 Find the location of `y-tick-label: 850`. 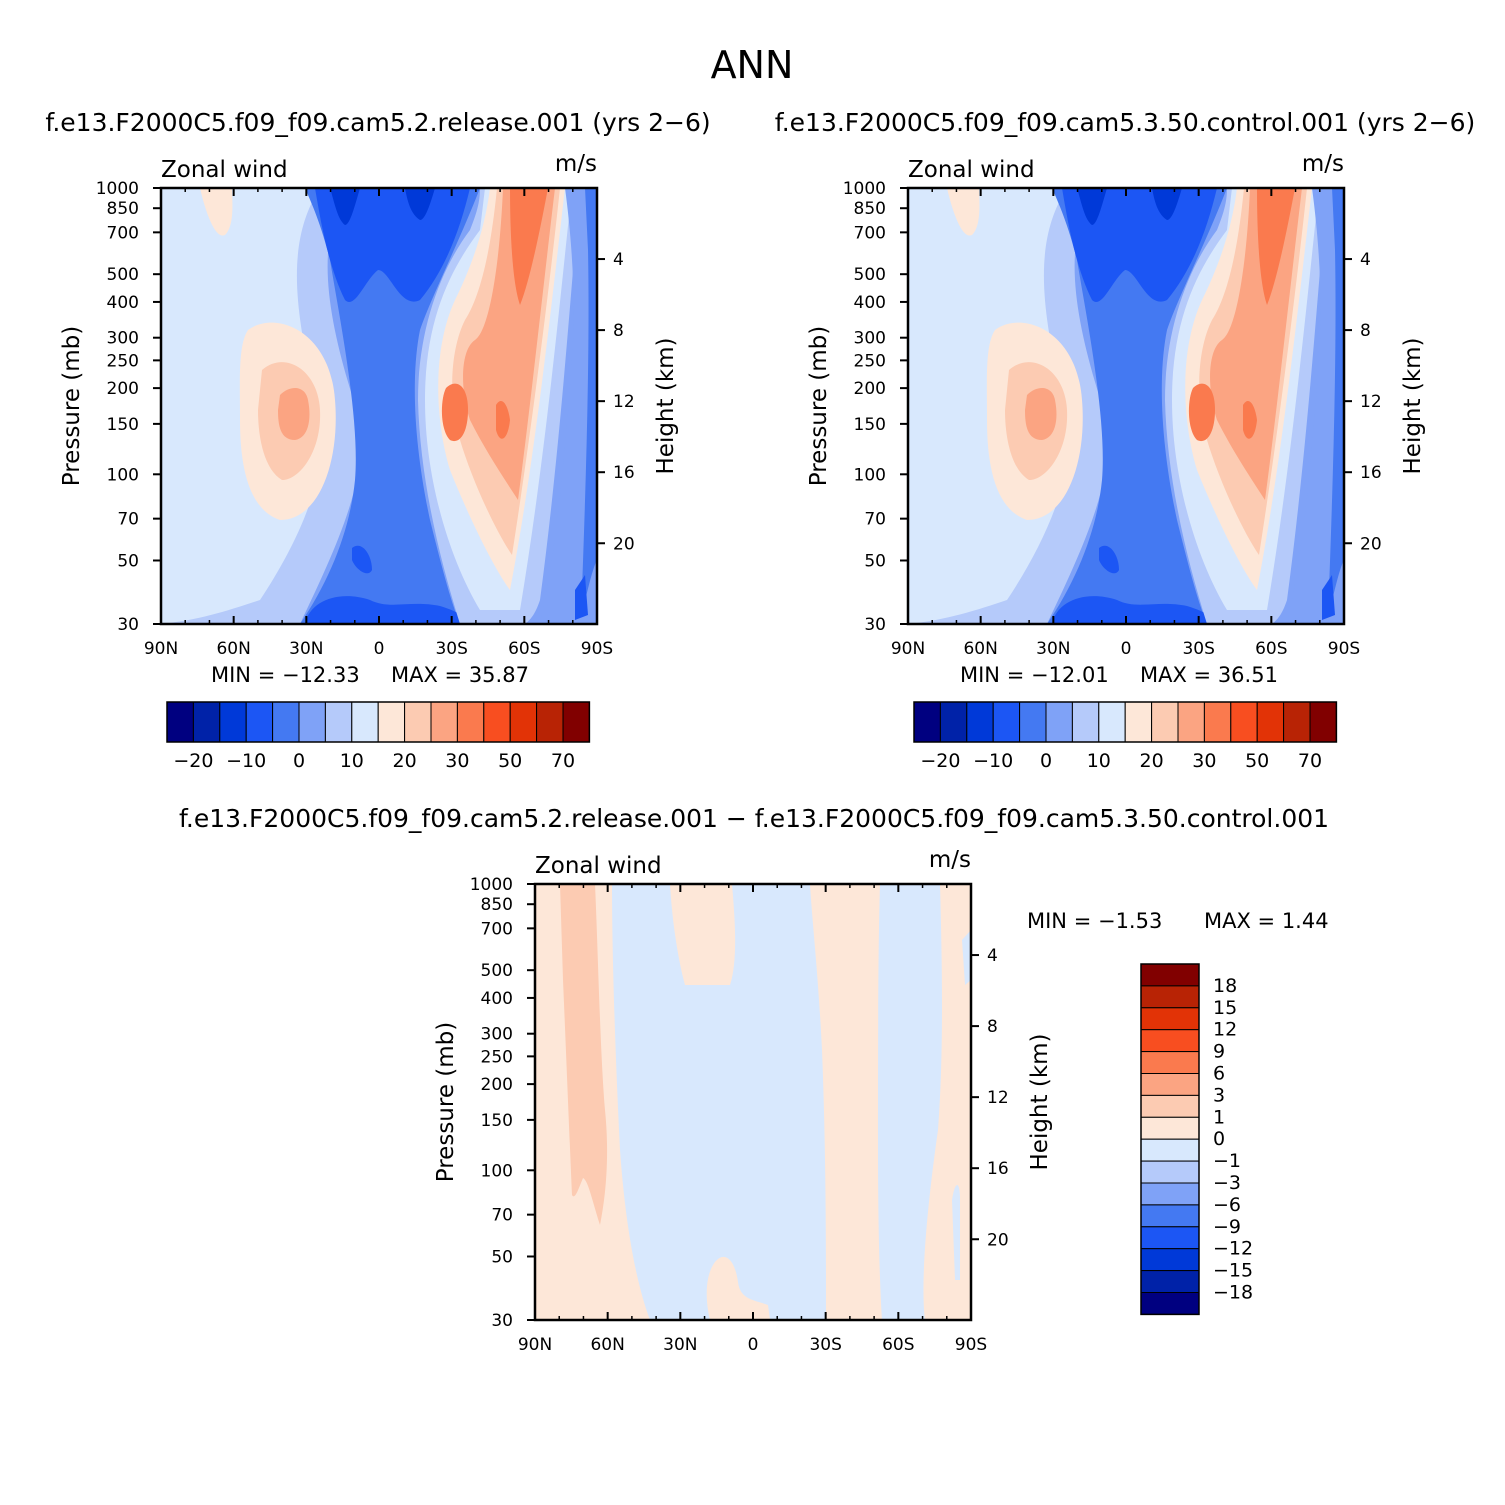

y-tick-label: 850 is located at coordinates (497, 905).